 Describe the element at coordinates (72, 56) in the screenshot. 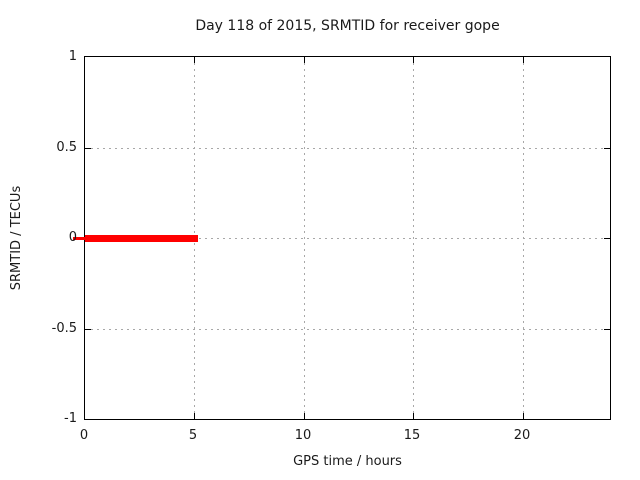

I see `y-tick-label: 1` at that location.